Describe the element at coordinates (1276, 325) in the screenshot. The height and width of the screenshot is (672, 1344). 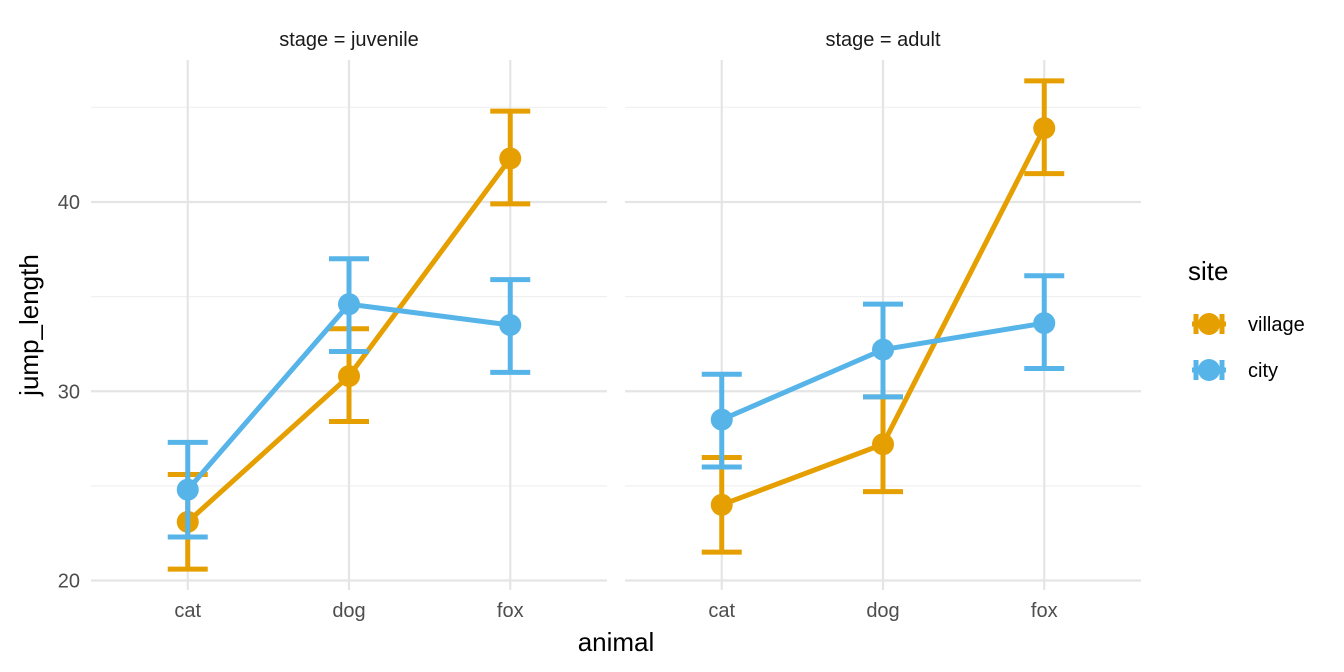
I see `legend-label: village` at that location.